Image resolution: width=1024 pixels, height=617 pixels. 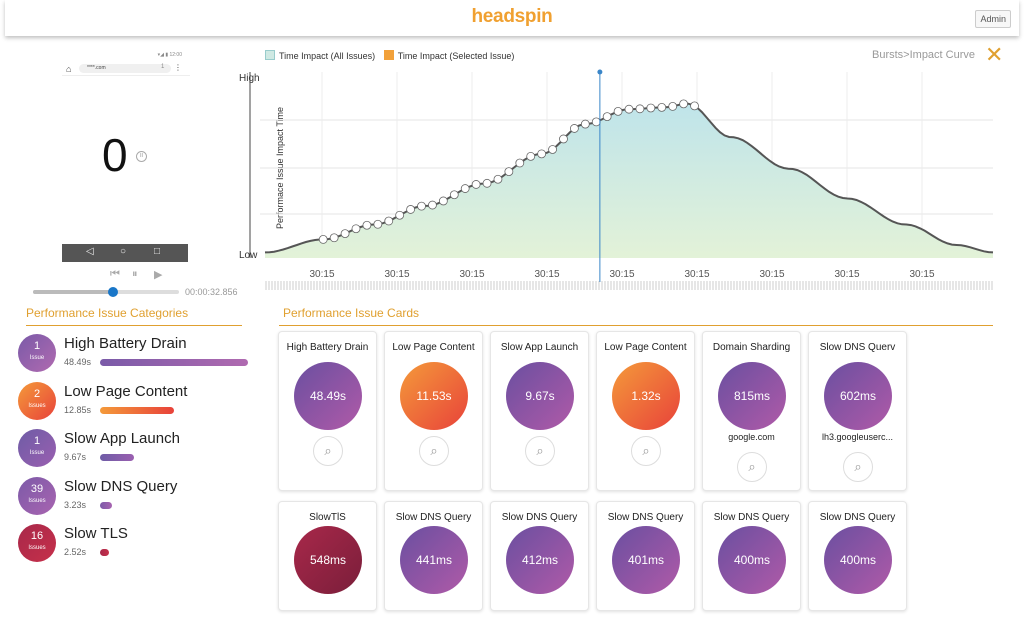 What do you see at coordinates (133, 496) in the screenshot?
I see `category-item: 39 Issues Slow DNS Query 3.23s` at bounding box center [133, 496].